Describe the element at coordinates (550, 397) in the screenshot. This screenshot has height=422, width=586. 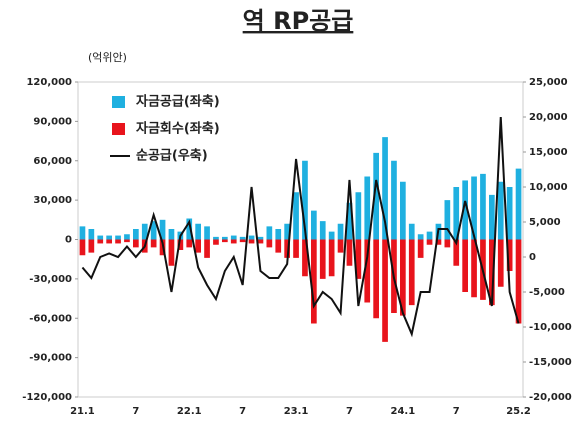
I see `y2-tick-label: -20,000` at that location.